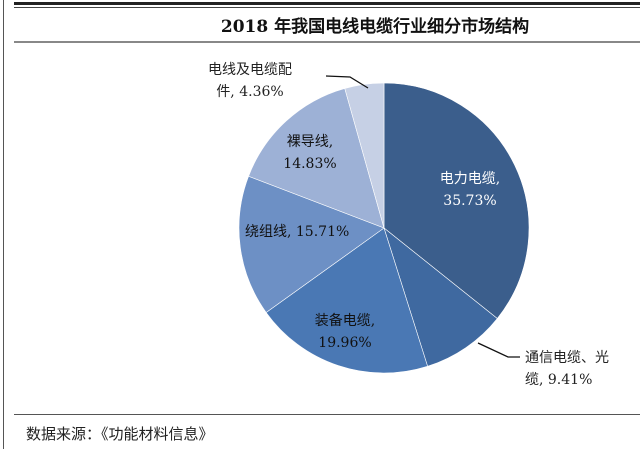 This screenshot has height=449, width=640. I want to click on source-note: 数据来源：《功能材料信息》, so click(120, 434).